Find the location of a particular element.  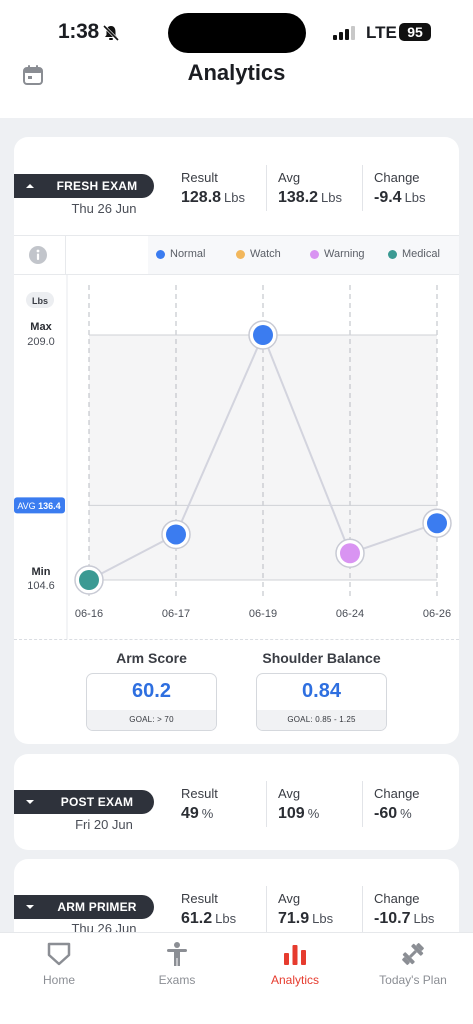

stat-value: 109% is located at coordinates (299, 813).